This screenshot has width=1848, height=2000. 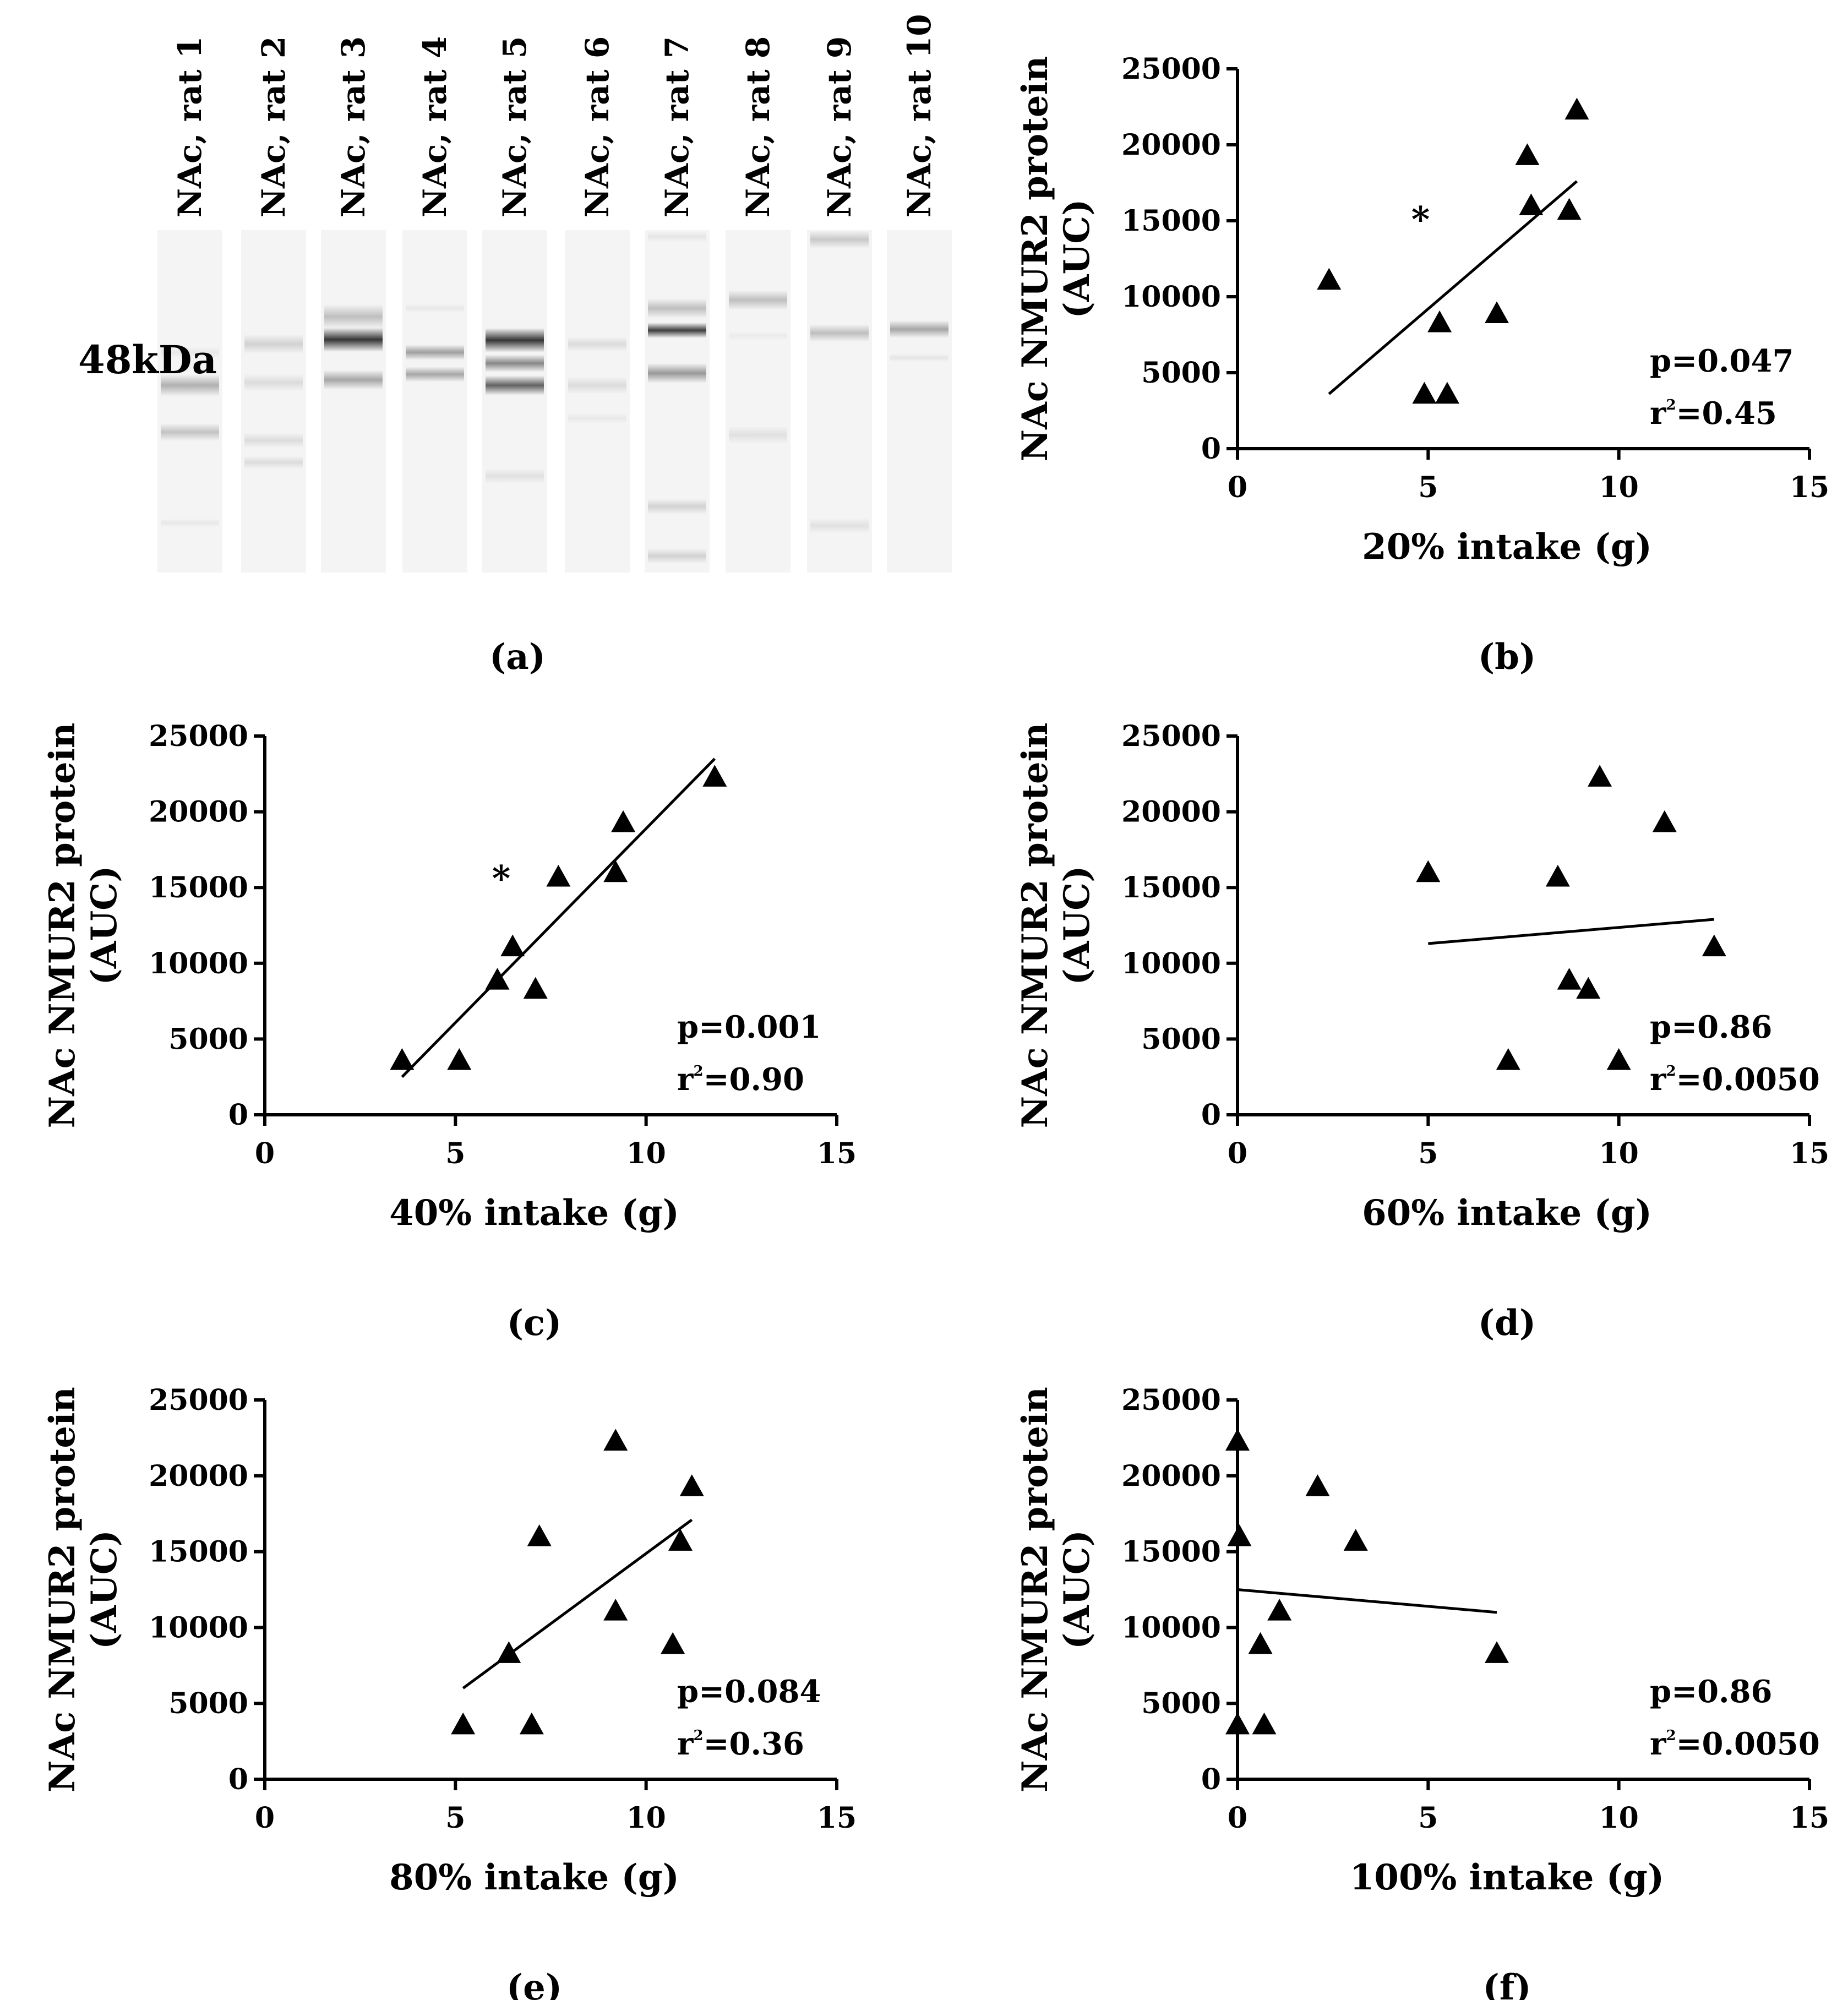 What do you see at coordinates (1507, 657) in the screenshot?
I see `panel-label: (b)` at bounding box center [1507, 657].